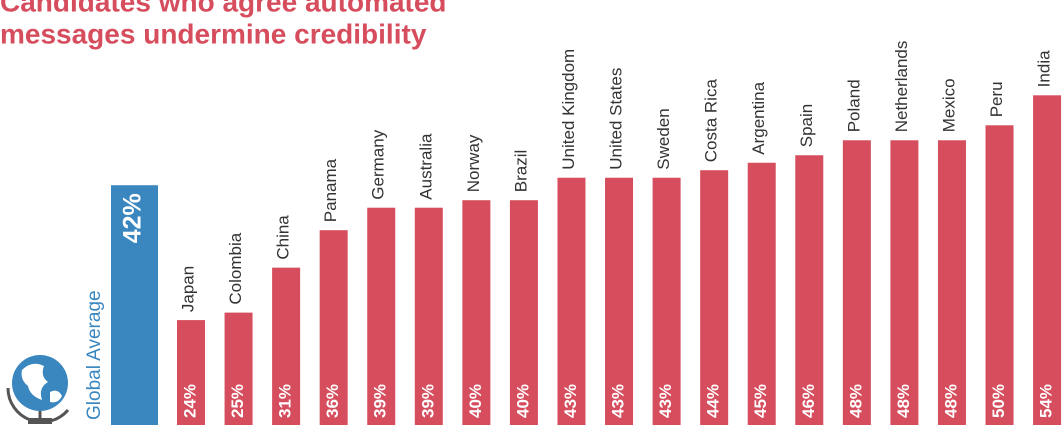 The image size is (1064, 425). Describe the element at coordinates (568, 109) in the screenshot. I see `category-label: United Kingdom` at that location.